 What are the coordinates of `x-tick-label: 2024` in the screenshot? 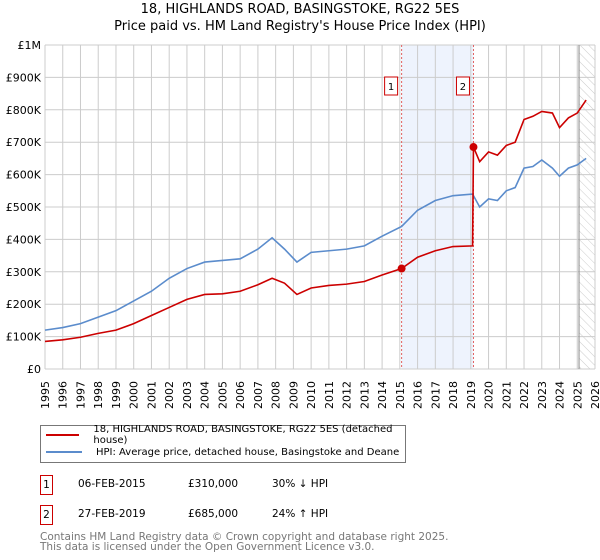 It's located at (560, 395).